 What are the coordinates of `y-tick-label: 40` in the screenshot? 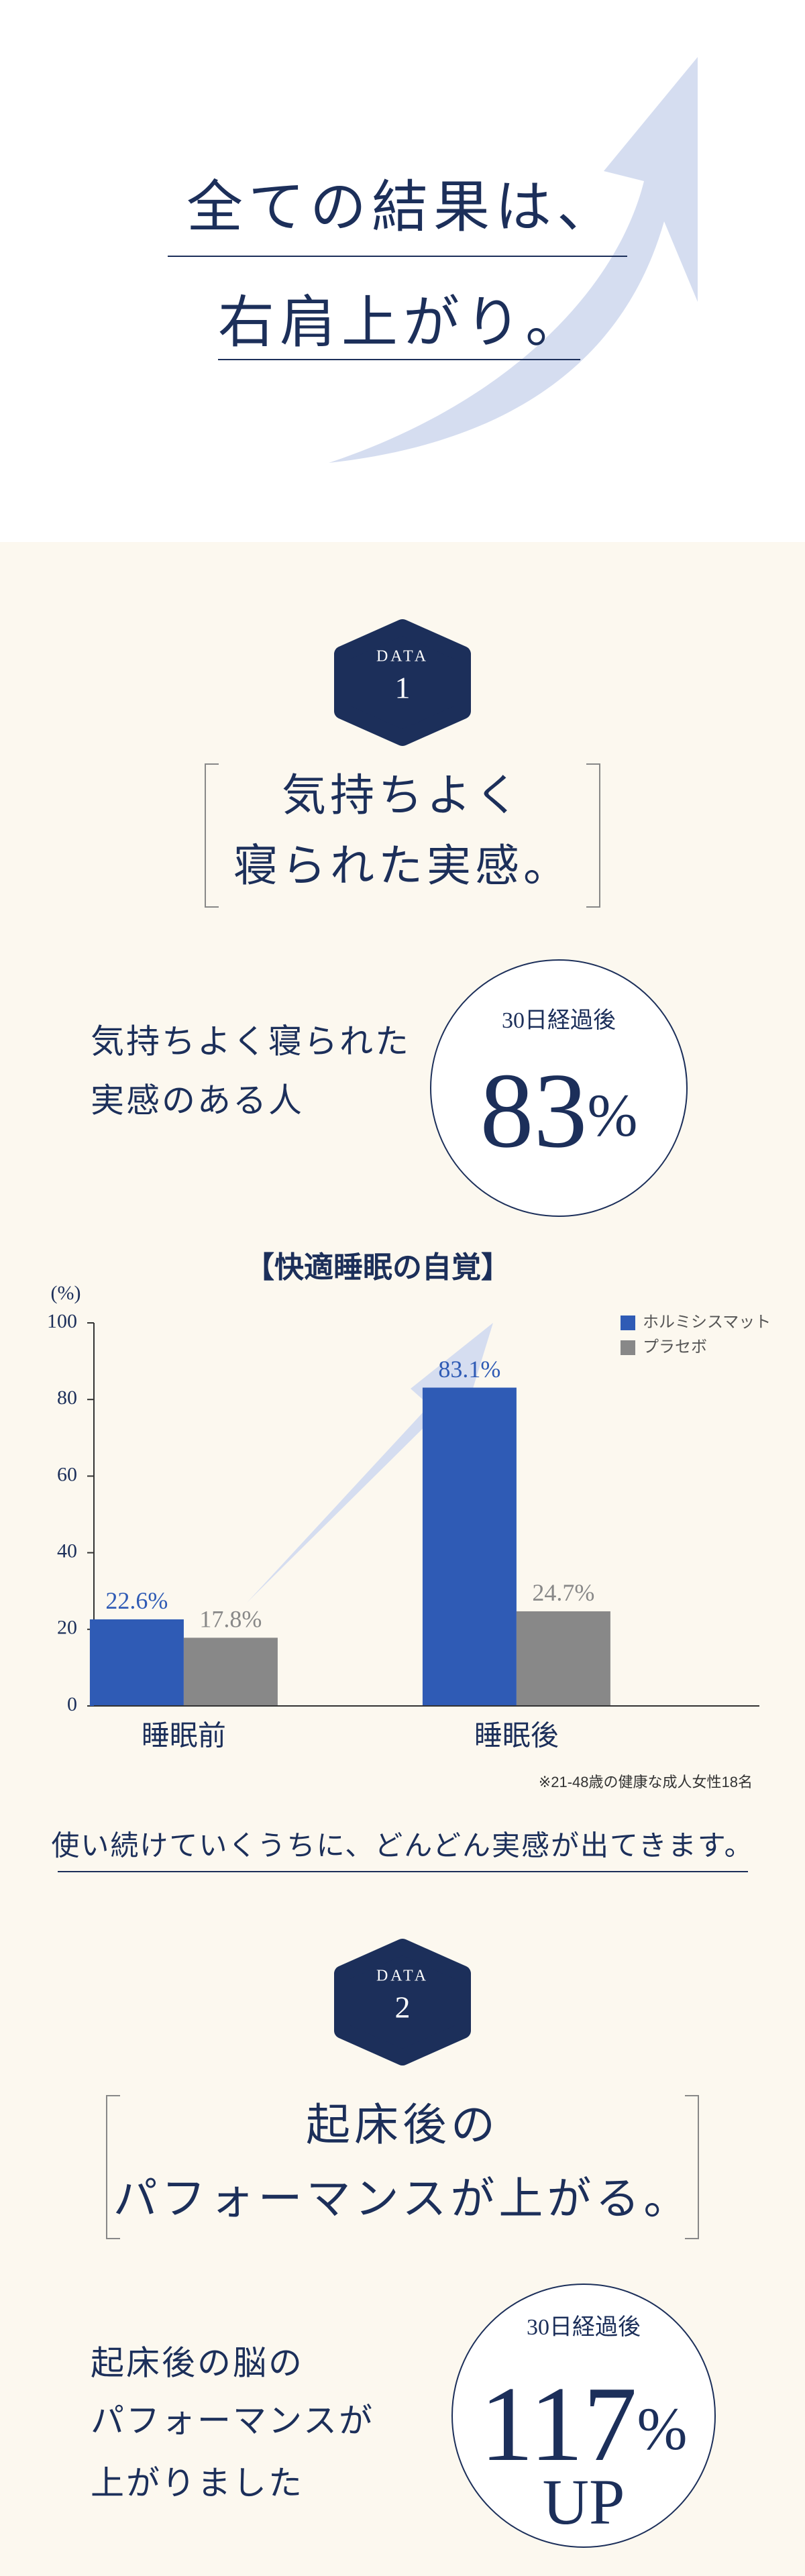 It's located at (67, 1551).